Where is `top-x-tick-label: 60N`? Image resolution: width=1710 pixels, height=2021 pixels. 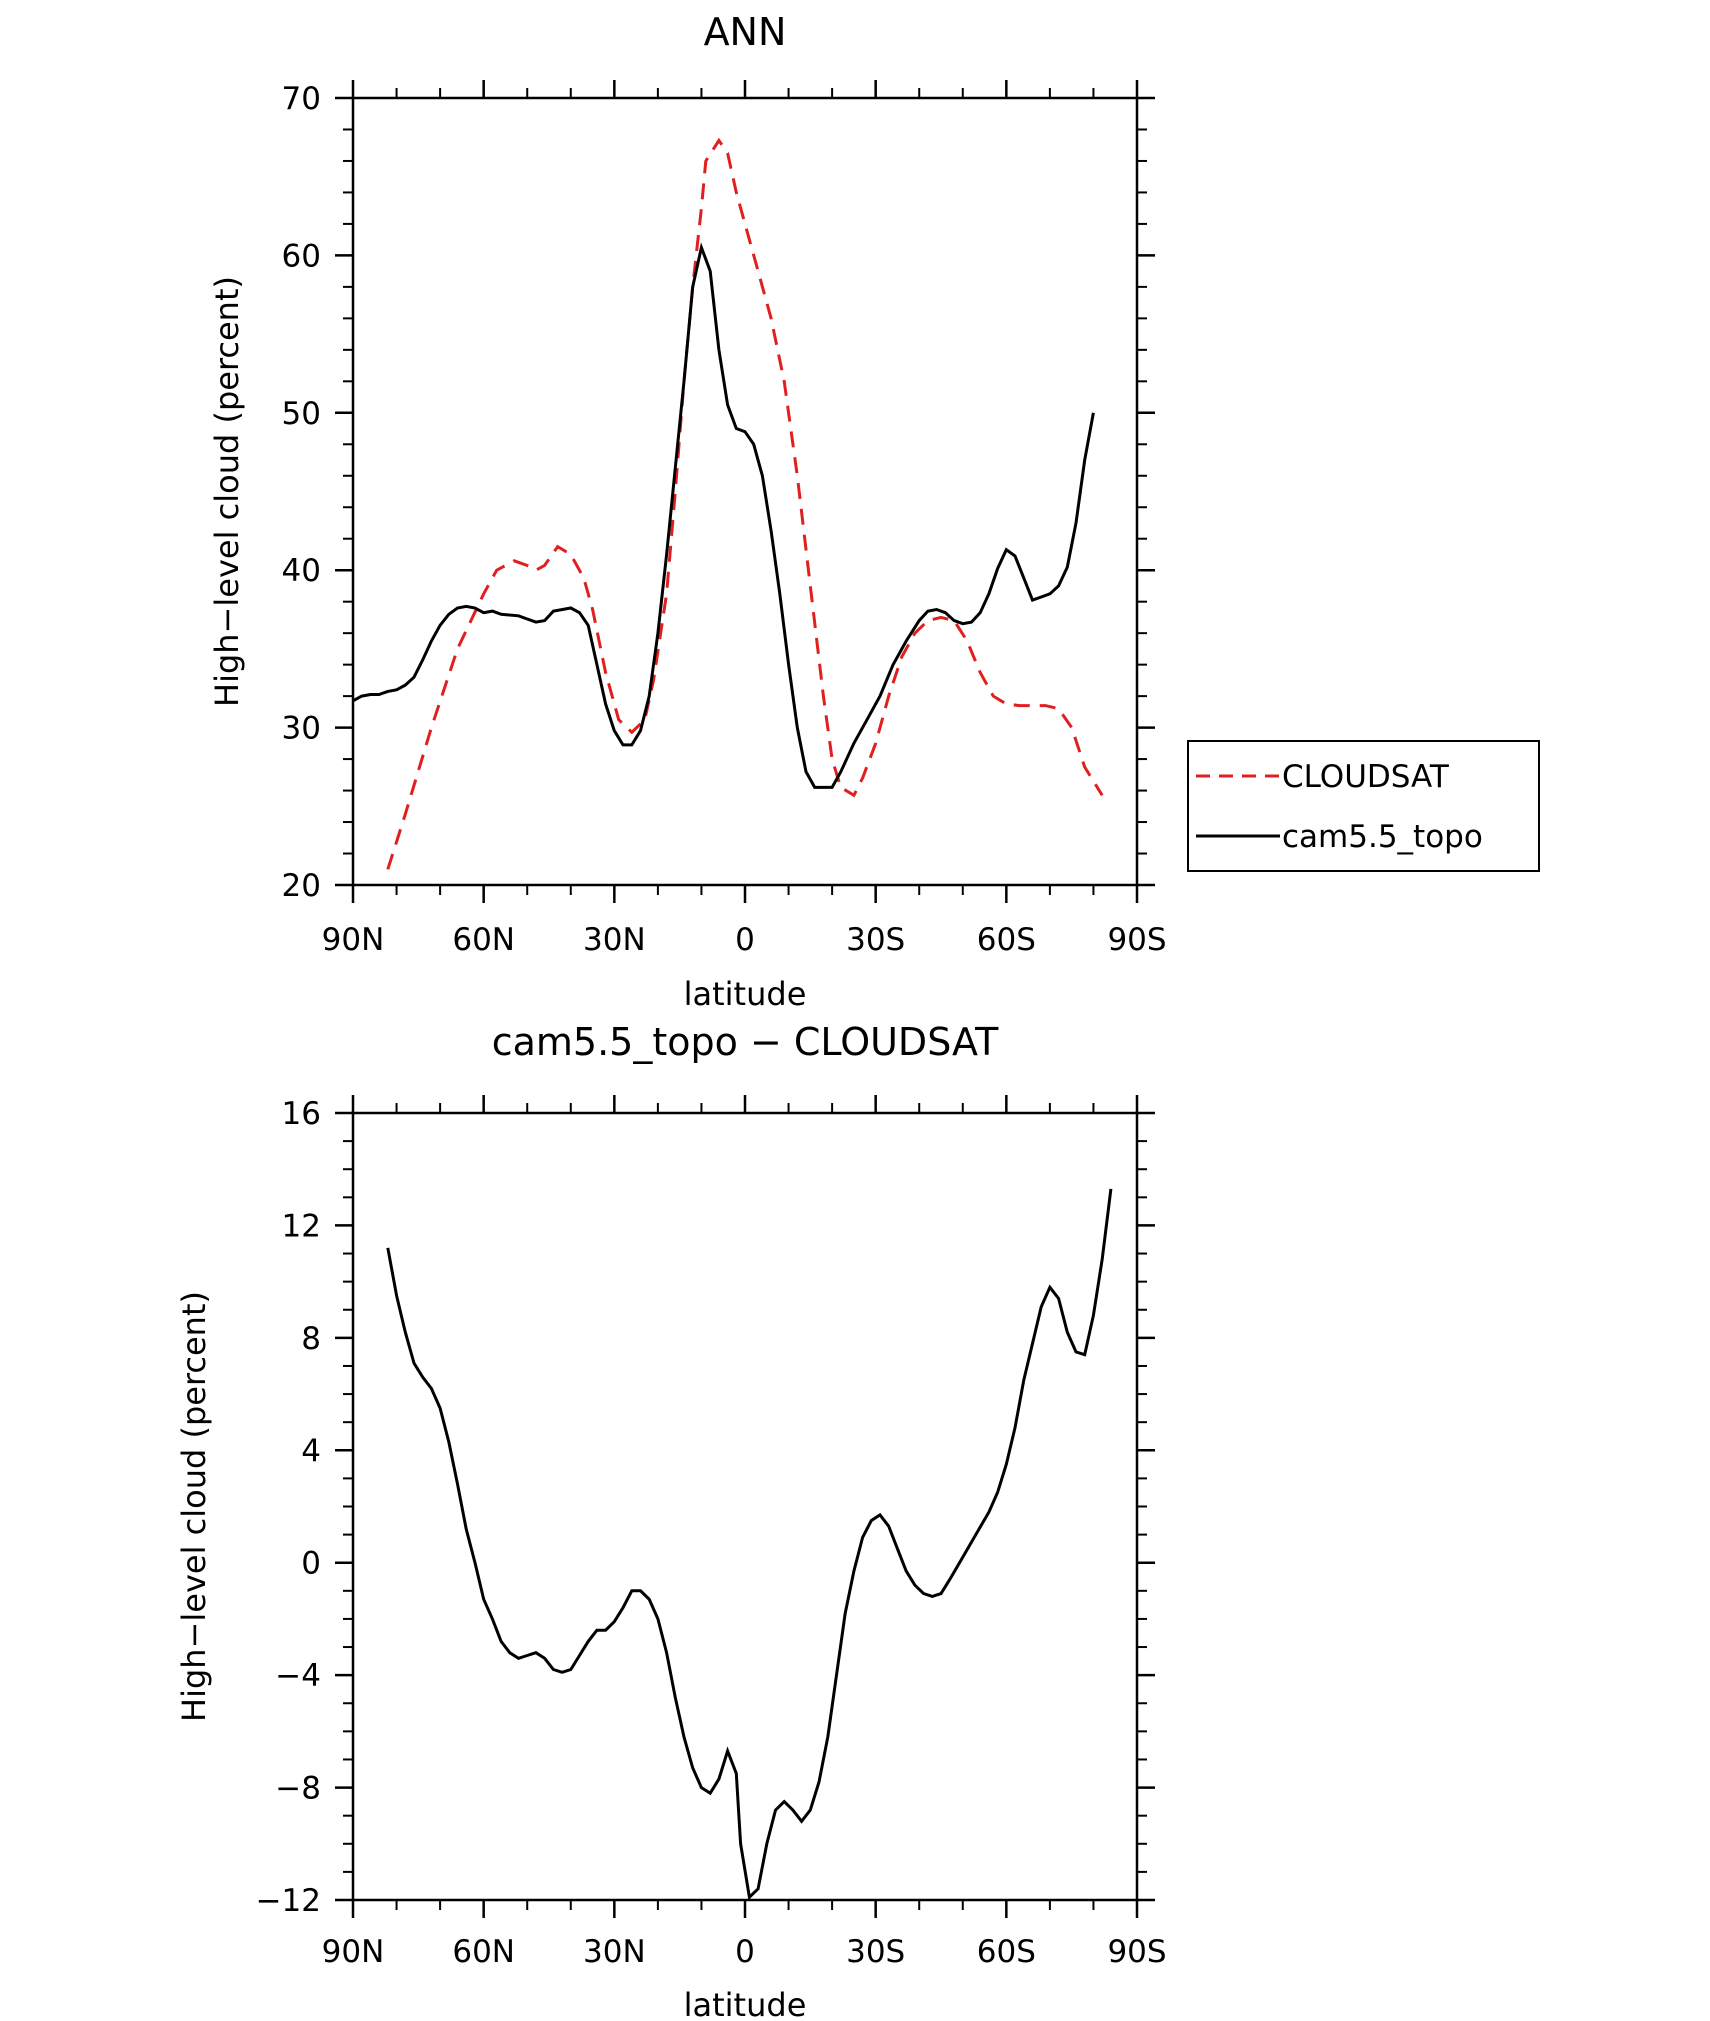
top-x-tick-label: 60N is located at coordinates (483, 940).